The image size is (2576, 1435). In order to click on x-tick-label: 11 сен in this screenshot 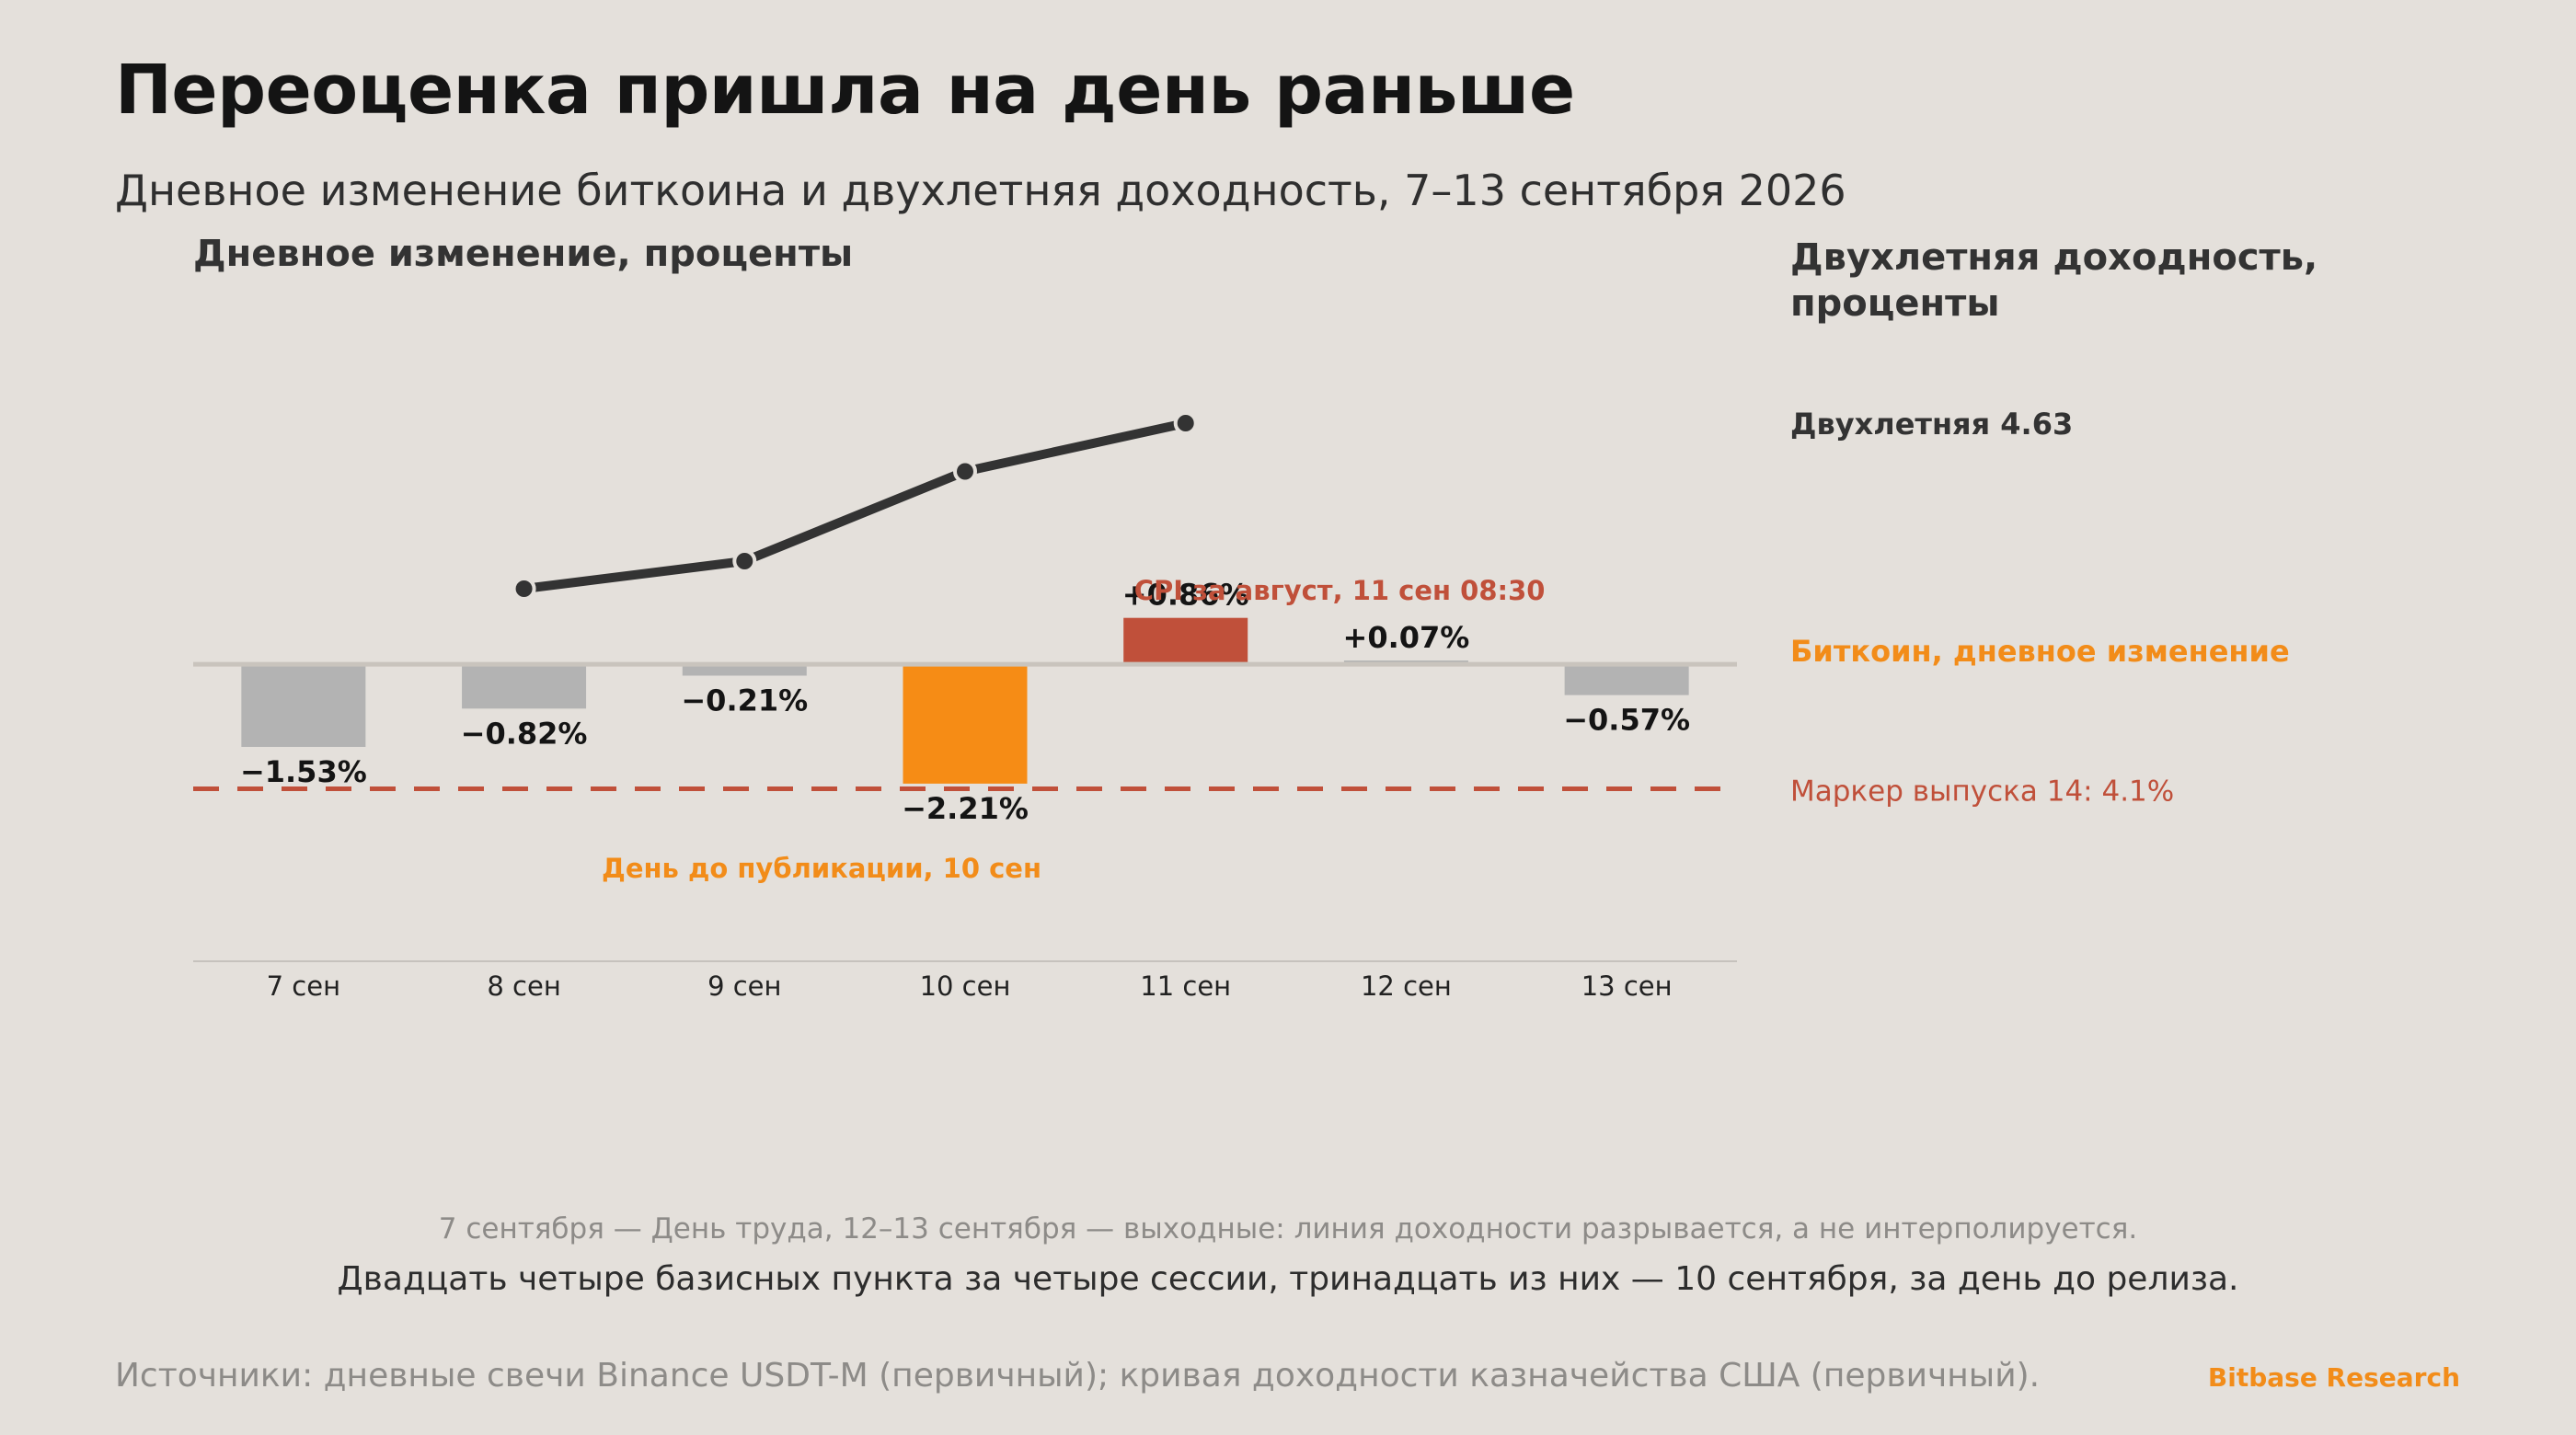, I will do `click(1185, 986)`.